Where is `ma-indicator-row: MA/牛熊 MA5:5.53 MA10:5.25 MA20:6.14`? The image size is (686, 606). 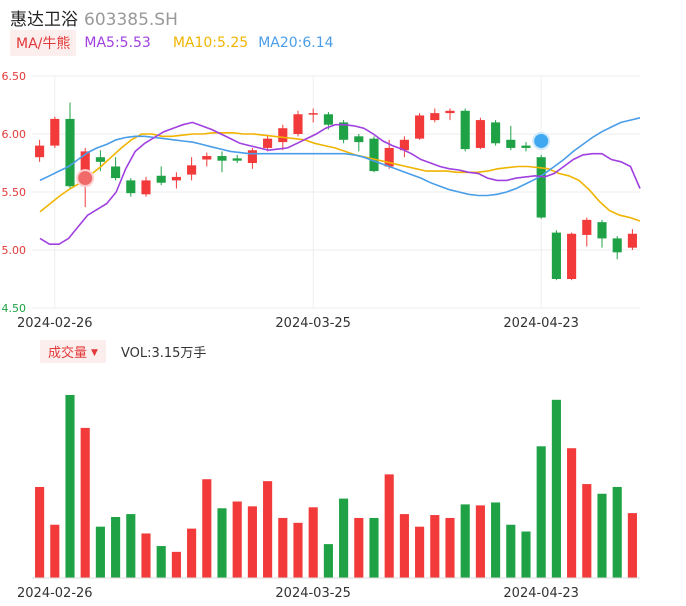
ma-indicator-row: MA/牛熊 MA5:5.53 MA10:5.25 MA20:6.14 is located at coordinates (172, 43).